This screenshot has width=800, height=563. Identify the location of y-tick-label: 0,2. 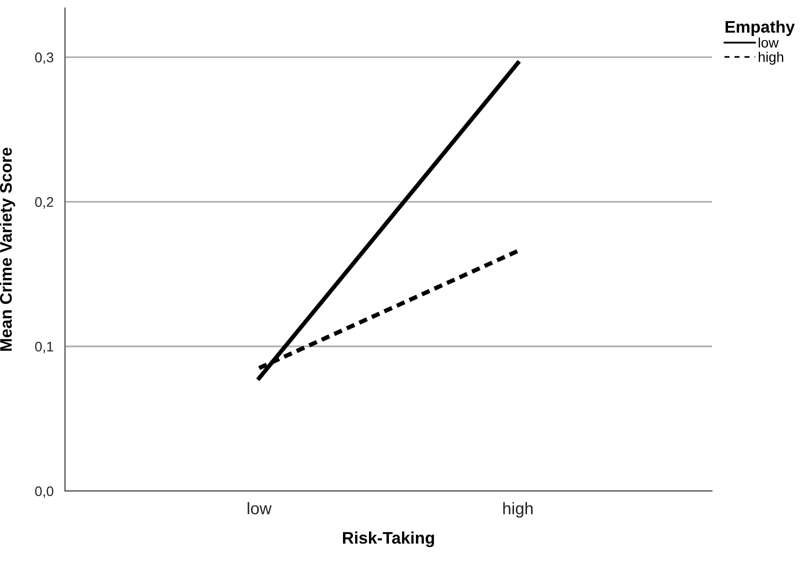
(44, 203).